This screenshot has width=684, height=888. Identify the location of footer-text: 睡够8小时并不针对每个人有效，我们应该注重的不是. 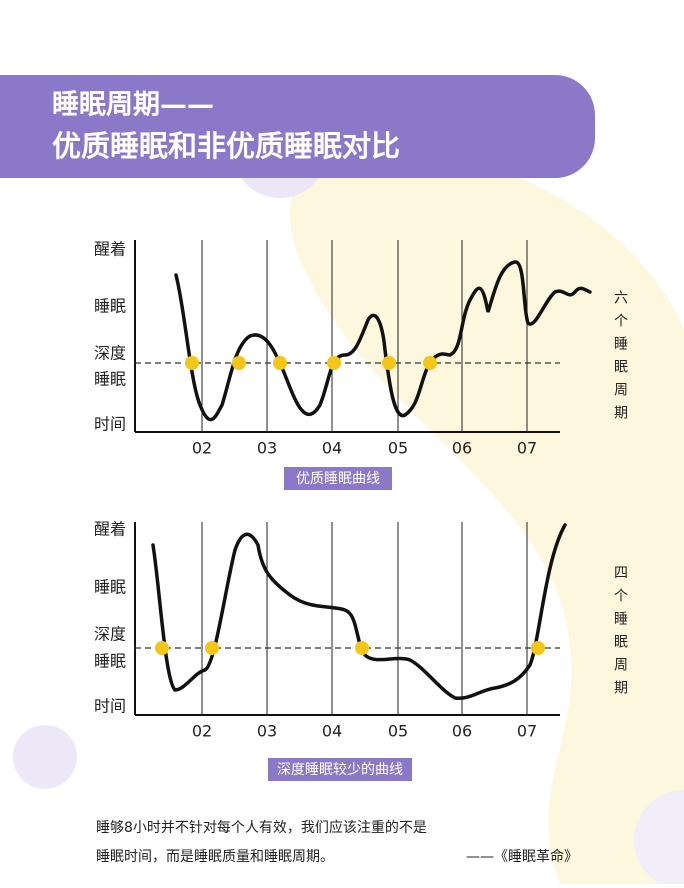
(261, 827).